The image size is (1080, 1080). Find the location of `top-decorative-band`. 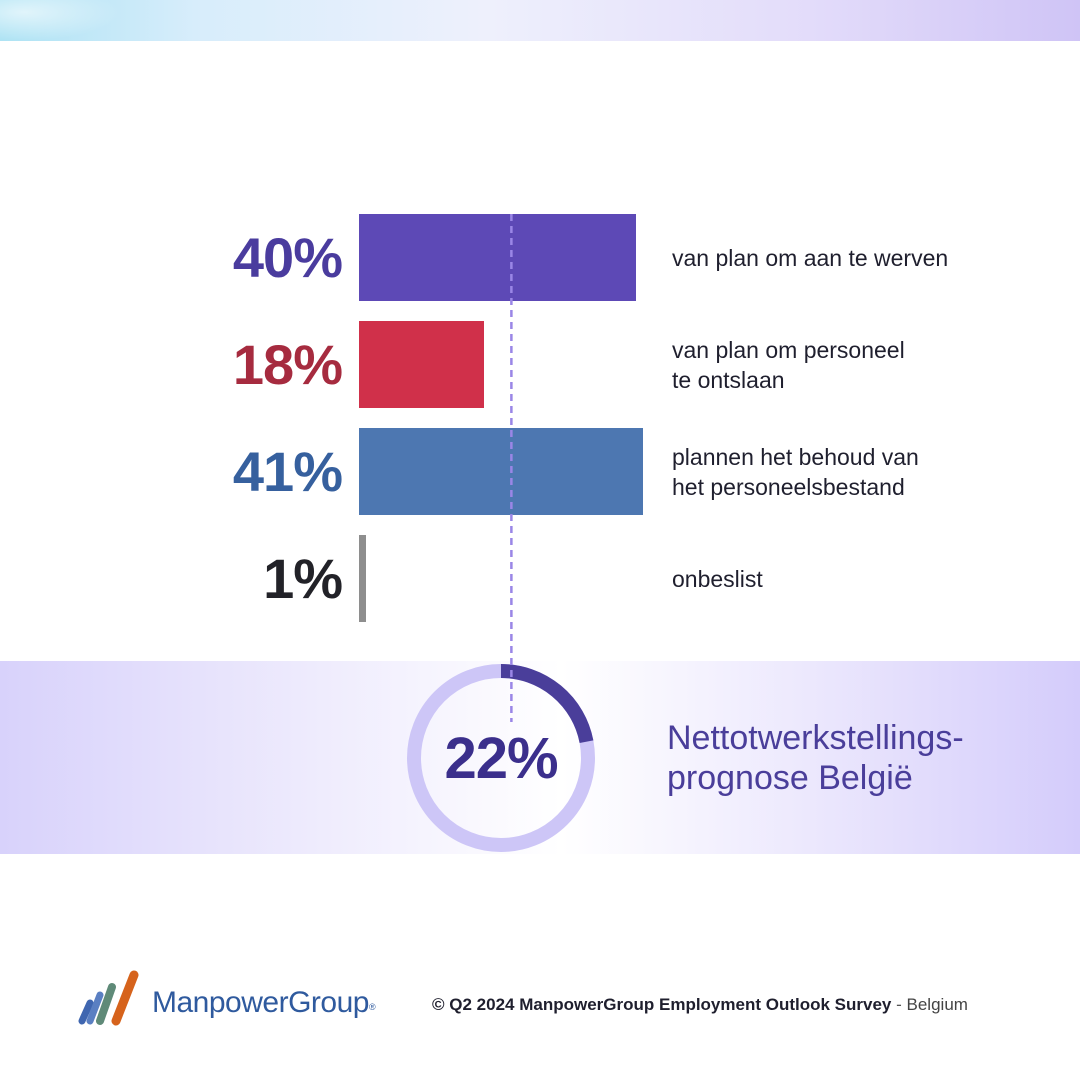

top-decorative-band is located at coordinates (540, 20).